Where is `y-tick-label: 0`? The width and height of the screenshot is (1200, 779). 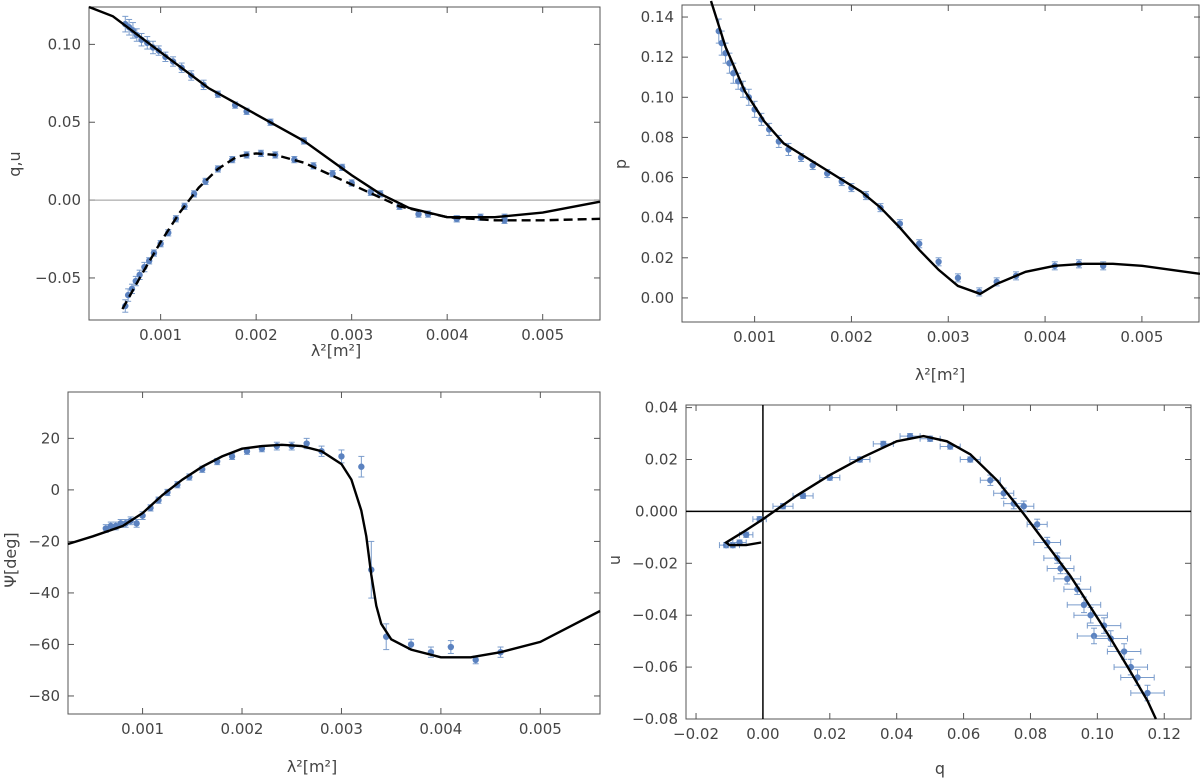 y-tick-label: 0 is located at coordinates (55, 490).